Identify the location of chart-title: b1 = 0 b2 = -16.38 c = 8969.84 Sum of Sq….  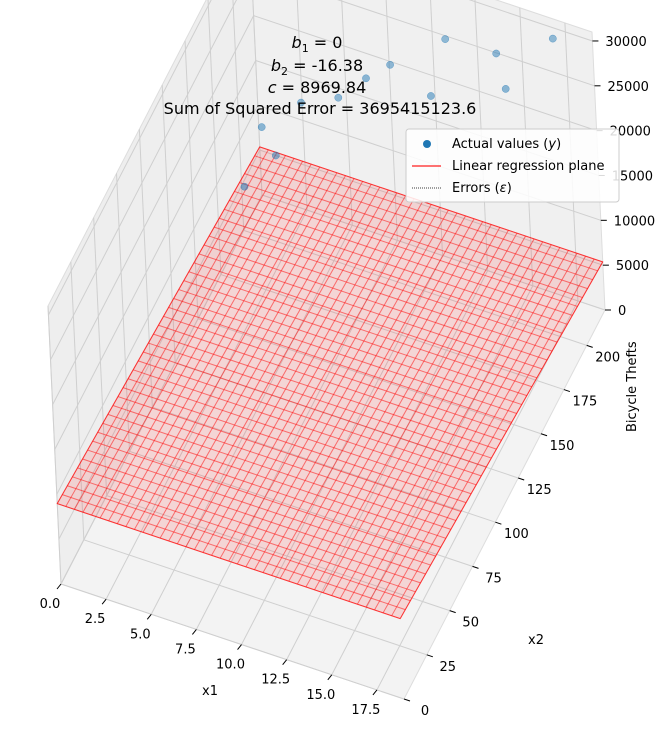
(320, 75).